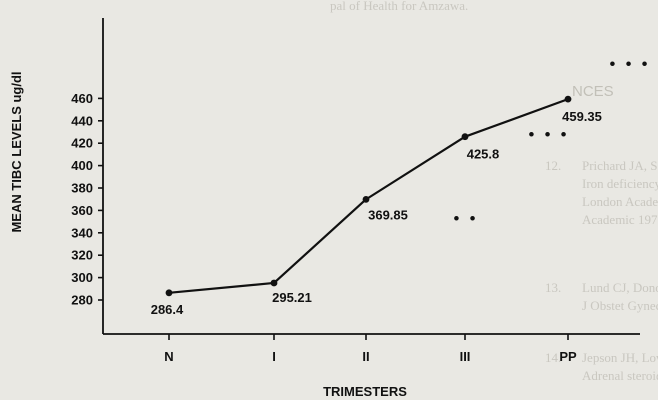  Describe the element at coordinates (82, 300) in the screenshot. I see `y-tick-label: 280` at that location.